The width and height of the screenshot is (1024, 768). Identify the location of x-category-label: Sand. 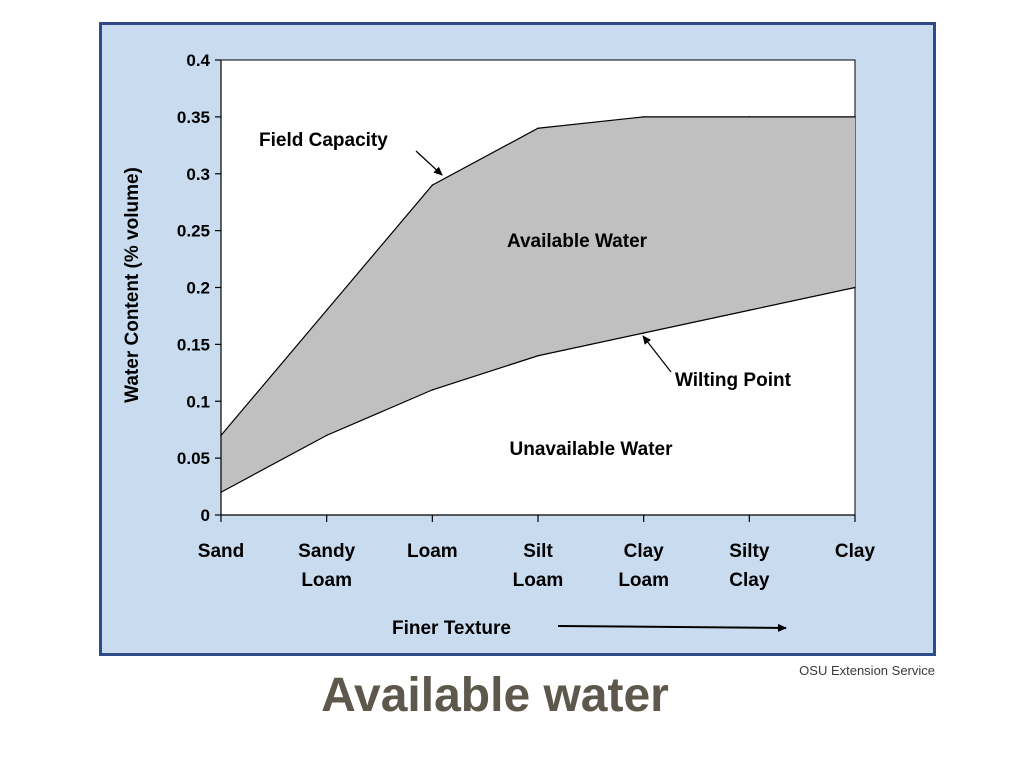
(221, 551).